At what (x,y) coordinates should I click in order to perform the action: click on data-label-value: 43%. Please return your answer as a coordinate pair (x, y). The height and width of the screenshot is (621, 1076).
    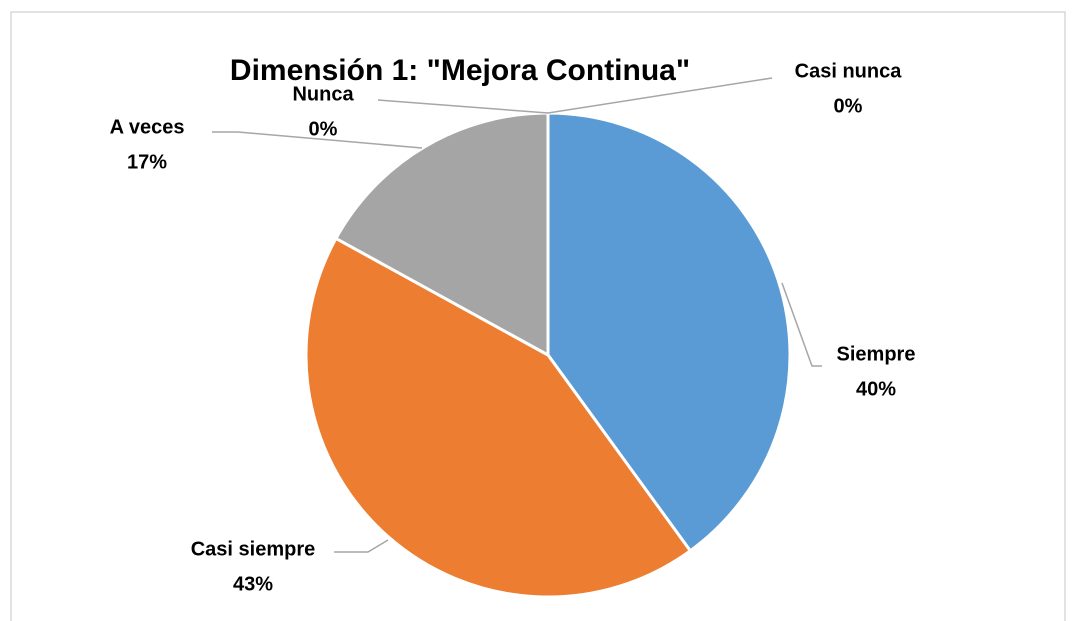
    Looking at the image, I should click on (253, 584).